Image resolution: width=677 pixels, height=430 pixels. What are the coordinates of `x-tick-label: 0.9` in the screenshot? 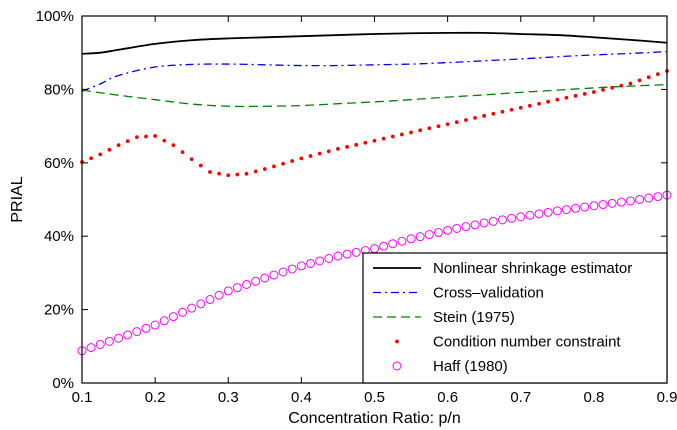 It's located at (667, 397).